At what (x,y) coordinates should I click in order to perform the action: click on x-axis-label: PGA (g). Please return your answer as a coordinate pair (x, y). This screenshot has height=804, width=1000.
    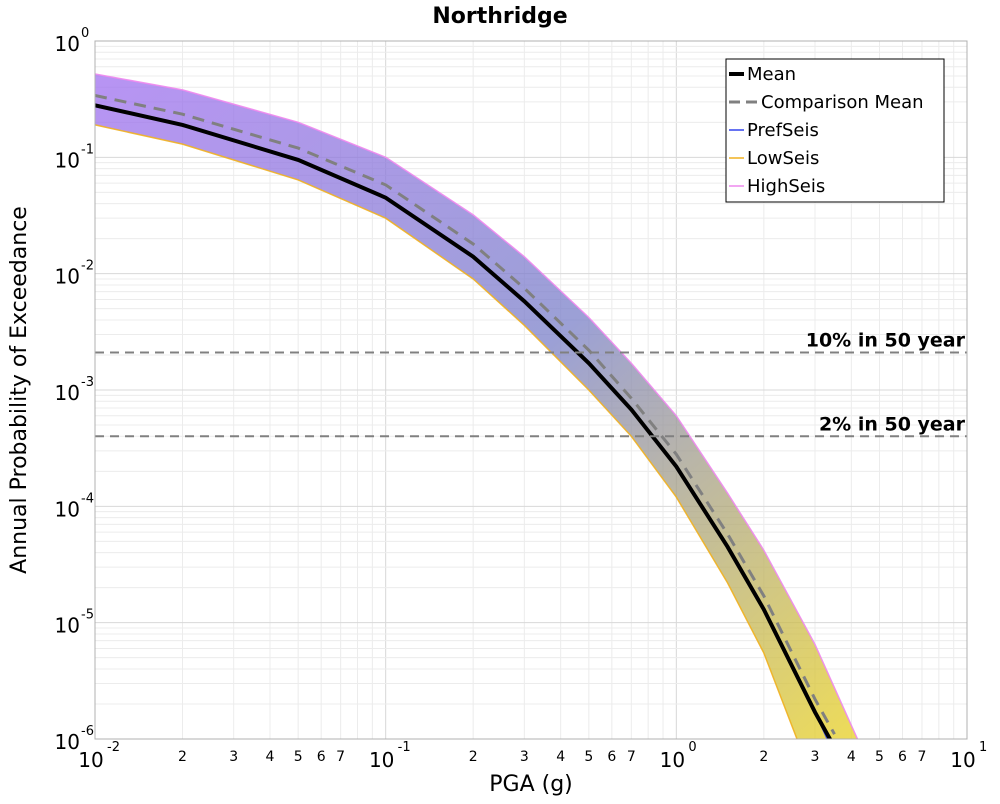
    Looking at the image, I should click on (531, 784).